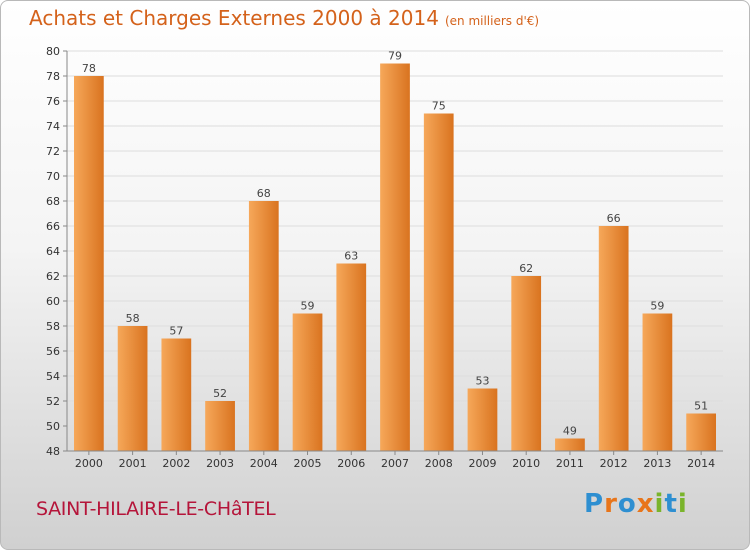 The height and width of the screenshot is (550, 750). Describe the element at coordinates (701, 463) in the screenshot. I see `x-tick-label: 2014` at that location.